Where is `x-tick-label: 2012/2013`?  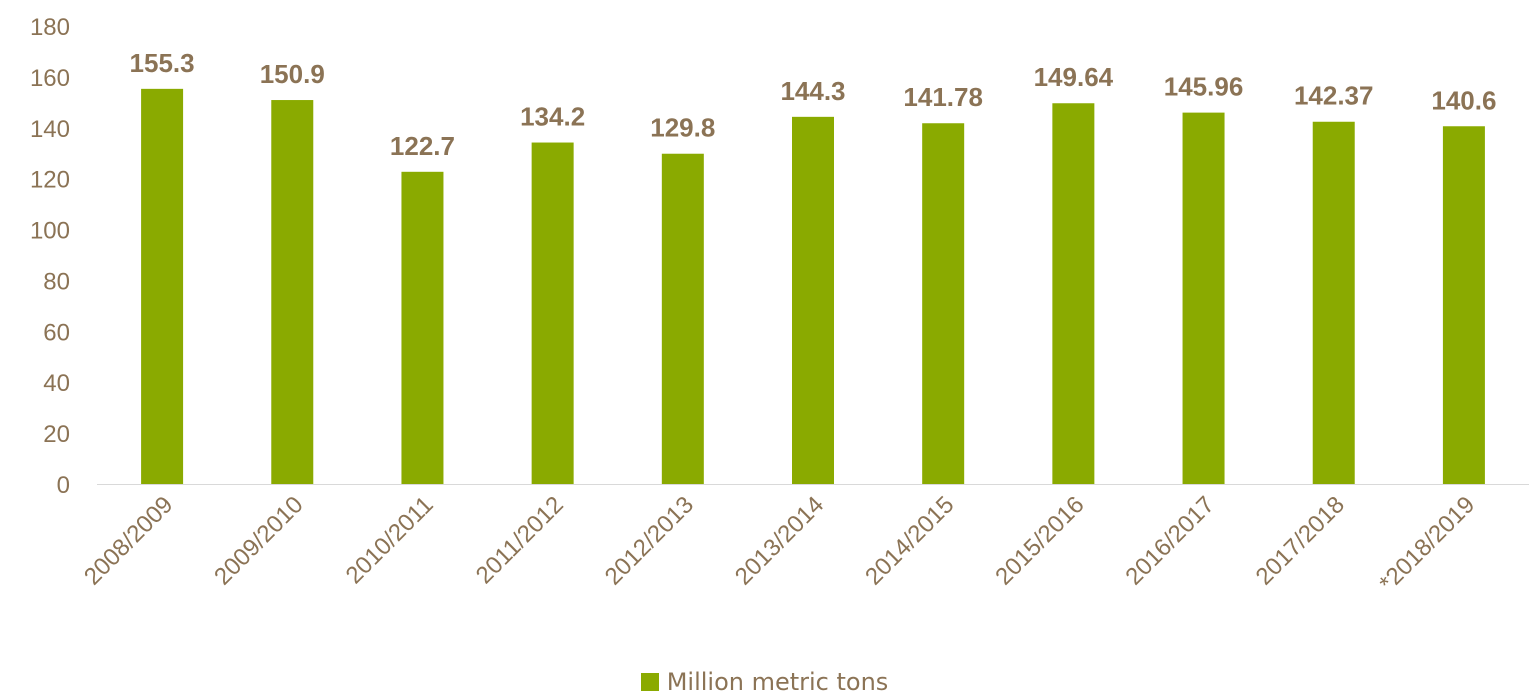 x-tick-label: 2012/2013 is located at coordinates (649, 540).